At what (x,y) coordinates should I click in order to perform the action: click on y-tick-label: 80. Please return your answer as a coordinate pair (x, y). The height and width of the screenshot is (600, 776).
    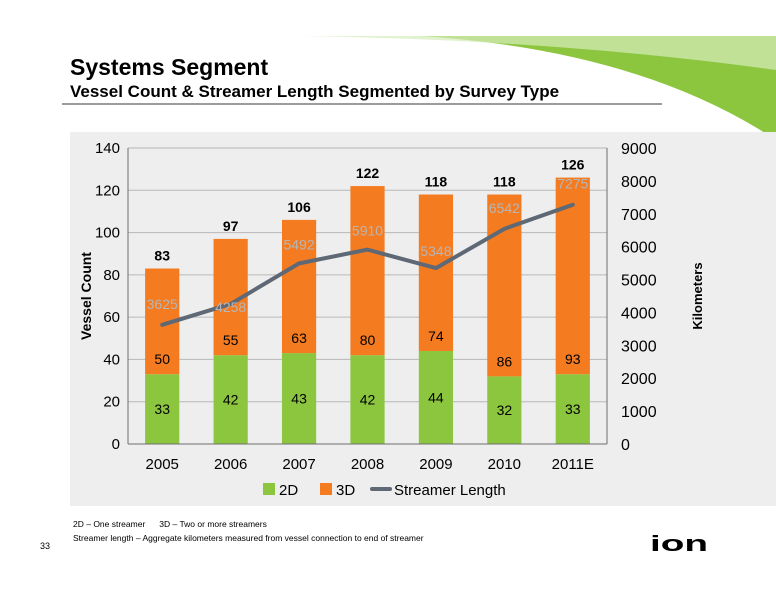
    Looking at the image, I should click on (111, 275).